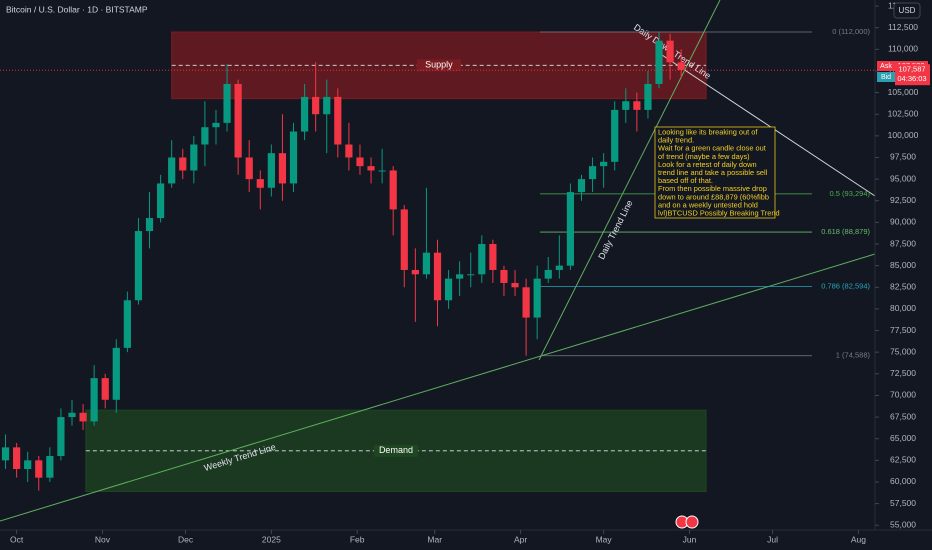 Image resolution: width=932 pixels, height=550 pixels. What do you see at coordinates (903, 178) in the screenshot?
I see `y-tick-label: 95,000` at bounding box center [903, 178].